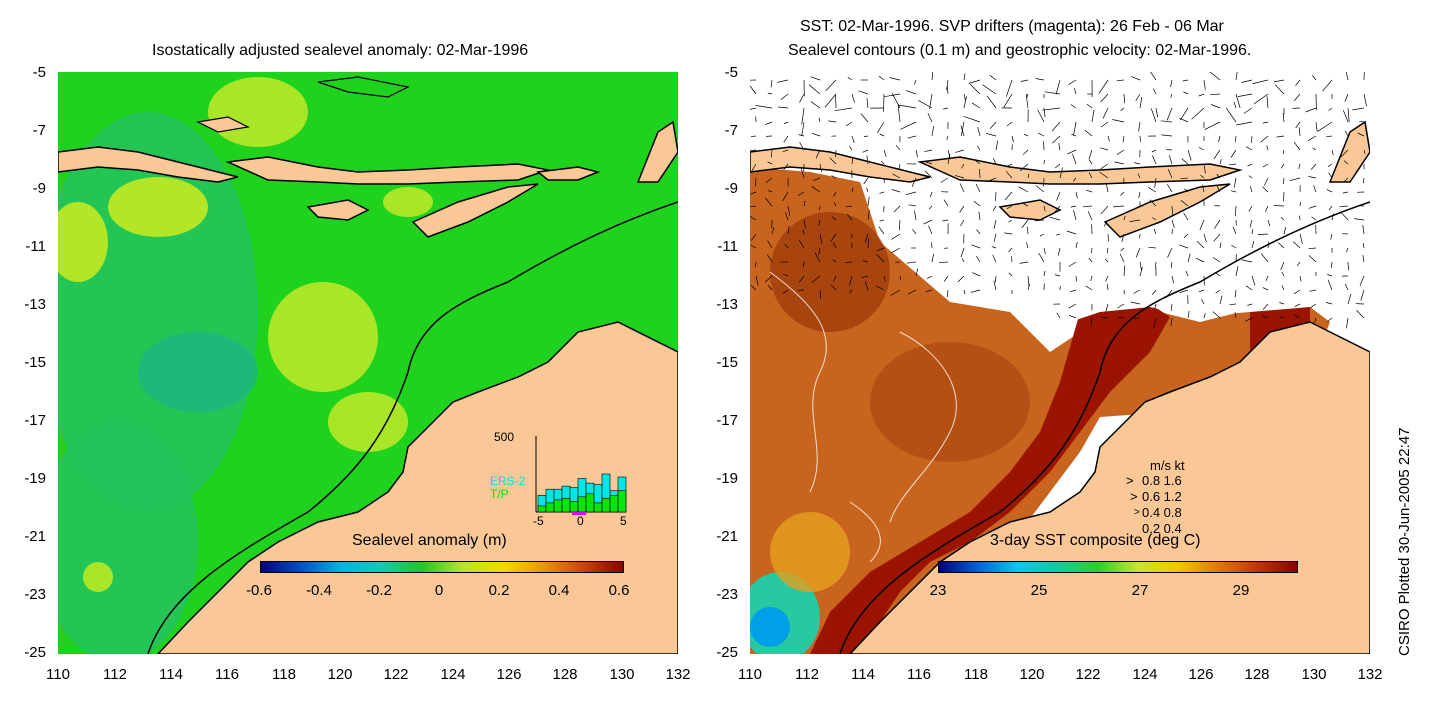 The image size is (1440, 720). I want to click on right-colorbar, so click(1118, 567).